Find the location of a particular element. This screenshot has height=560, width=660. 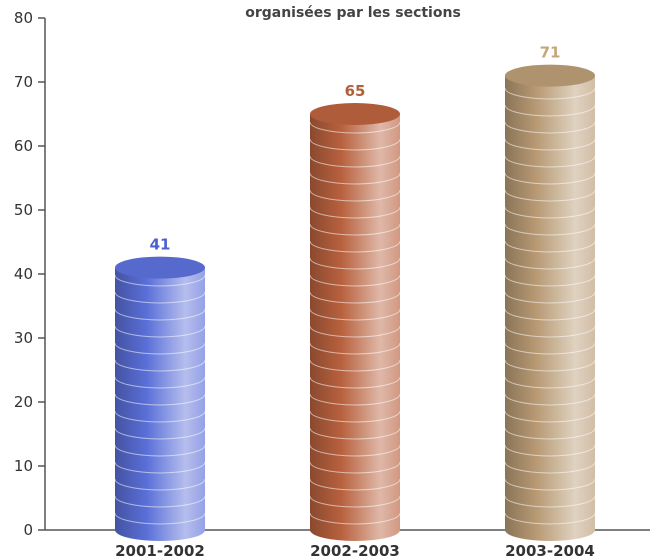

value-label: 41 is located at coordinates (160, 245).